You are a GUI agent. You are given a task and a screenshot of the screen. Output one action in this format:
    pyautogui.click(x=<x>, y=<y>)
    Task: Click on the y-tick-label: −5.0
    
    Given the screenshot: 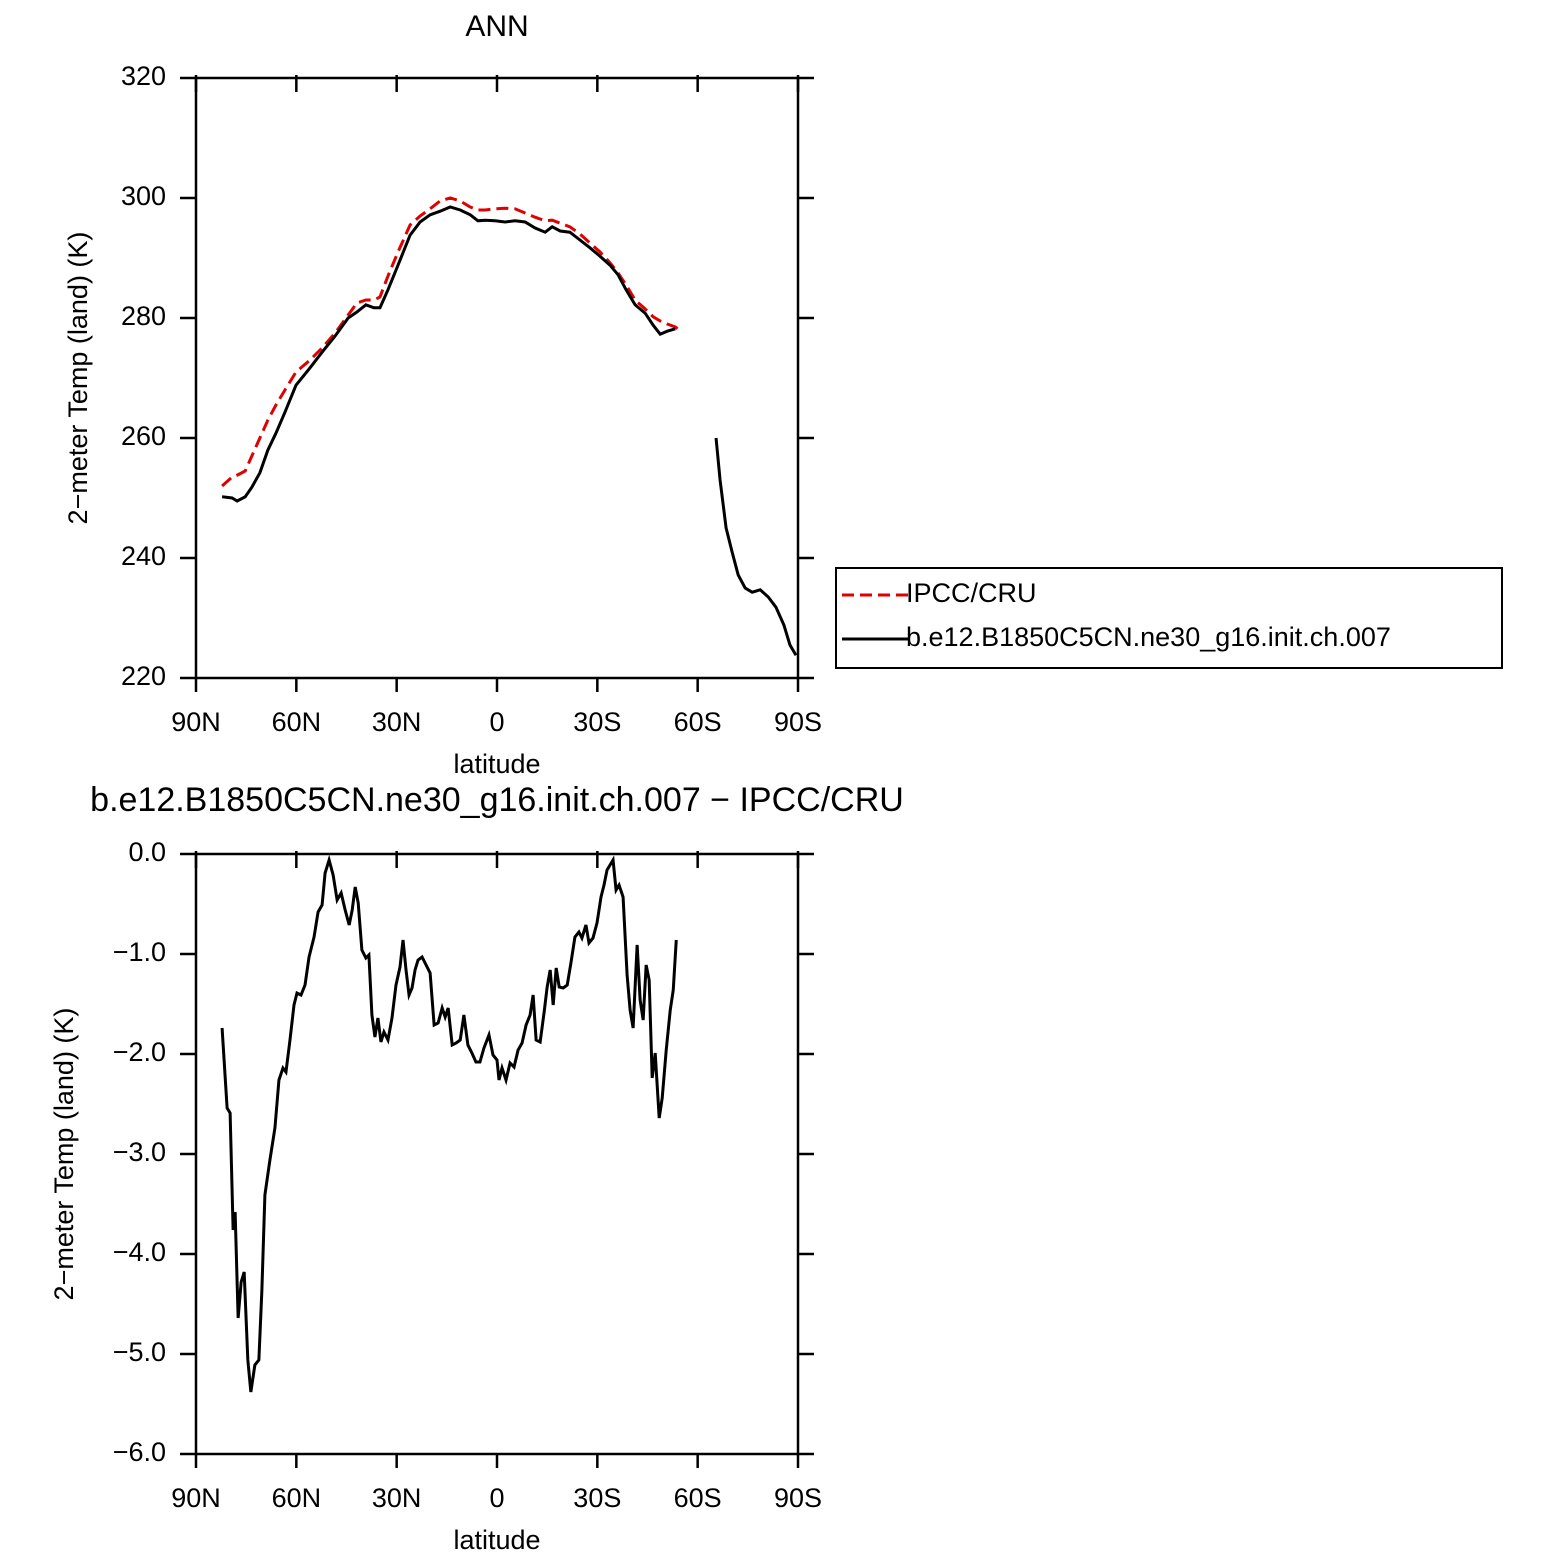 What is the action you would take?
    pyautogui.click(x=139, y=1352)
    